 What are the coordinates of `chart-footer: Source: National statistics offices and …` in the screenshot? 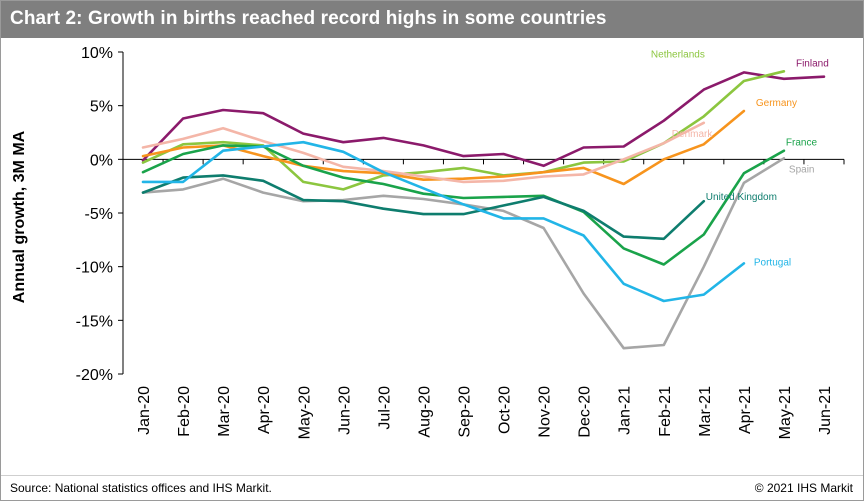 It's located at (432, 488).